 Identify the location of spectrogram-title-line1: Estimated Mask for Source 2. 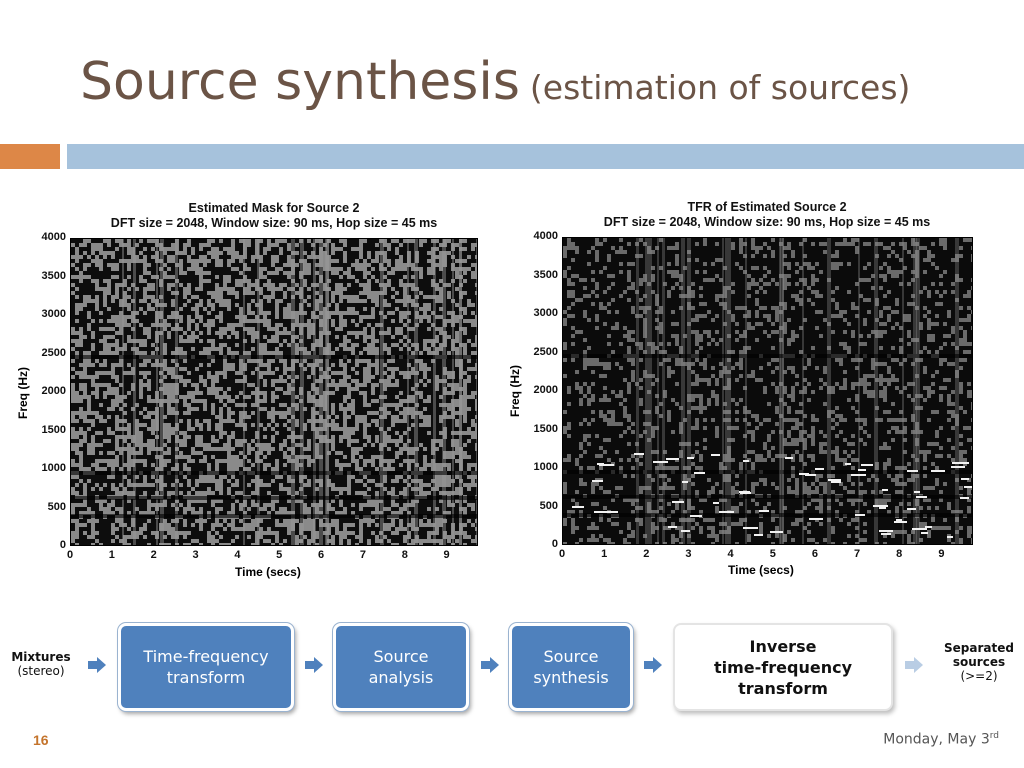
(274, 208).